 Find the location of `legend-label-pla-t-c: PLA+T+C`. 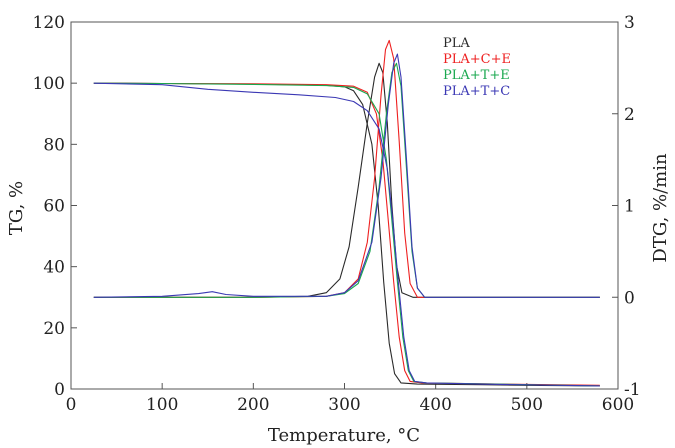

legend-label-pla-t-c: PLA+T+C is located at coordinates (476, 91).